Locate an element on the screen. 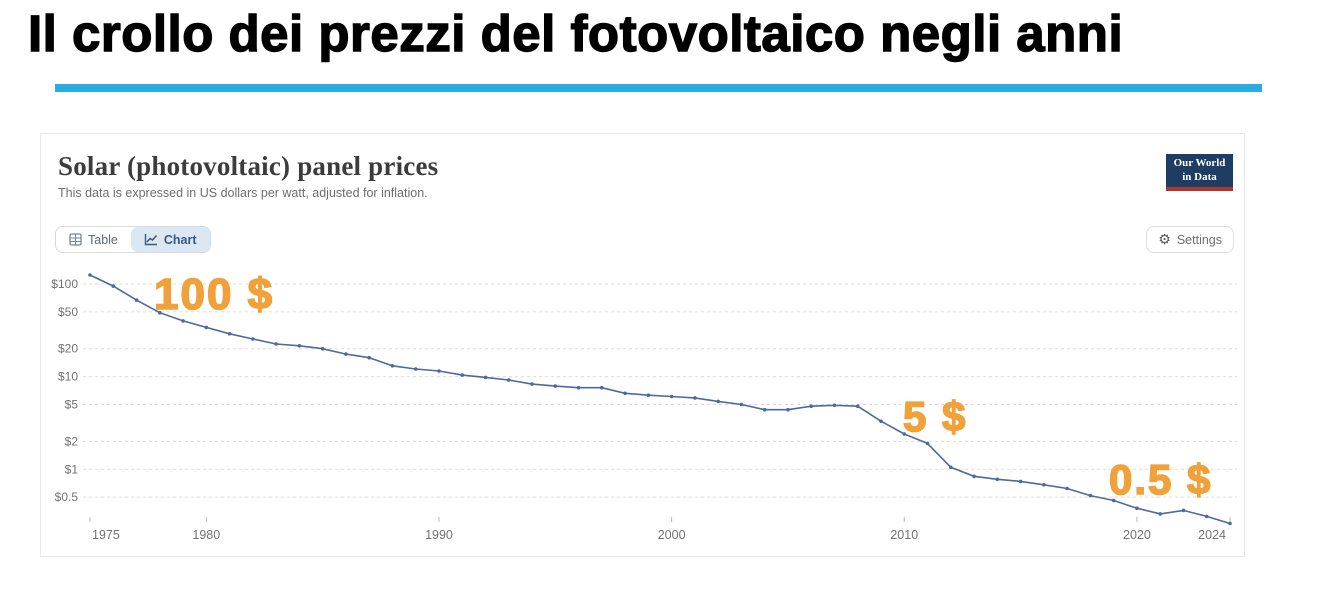 Image resolution: width=1319 pixels, height=609 pixels. tab-table-label: Table is located at coordinates (103, 239).